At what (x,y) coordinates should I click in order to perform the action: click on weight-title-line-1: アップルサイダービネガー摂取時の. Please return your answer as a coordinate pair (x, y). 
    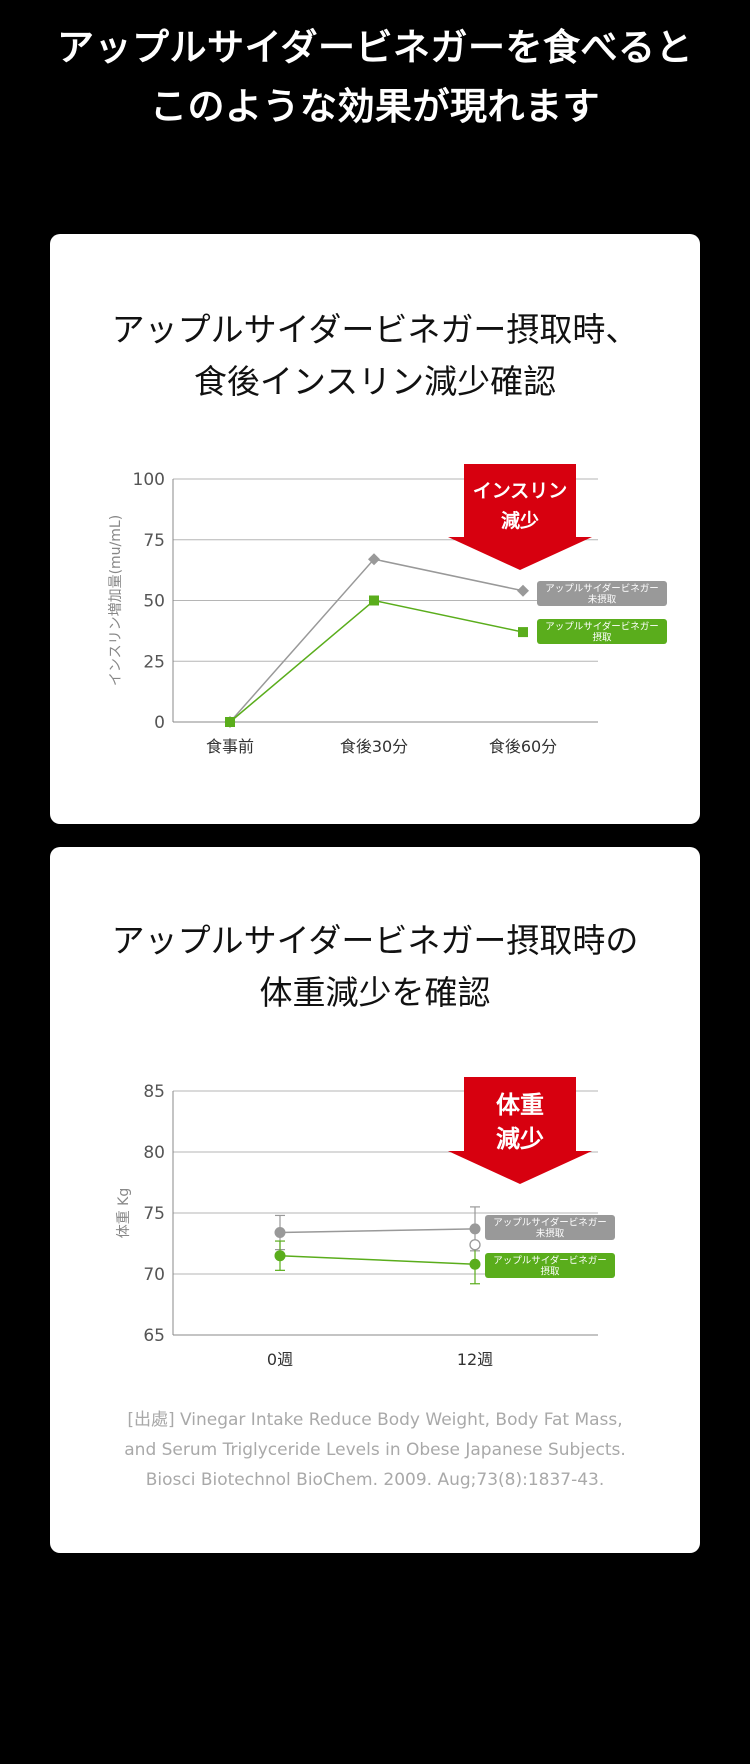
    Looking at the image, I should click on (375, 940).